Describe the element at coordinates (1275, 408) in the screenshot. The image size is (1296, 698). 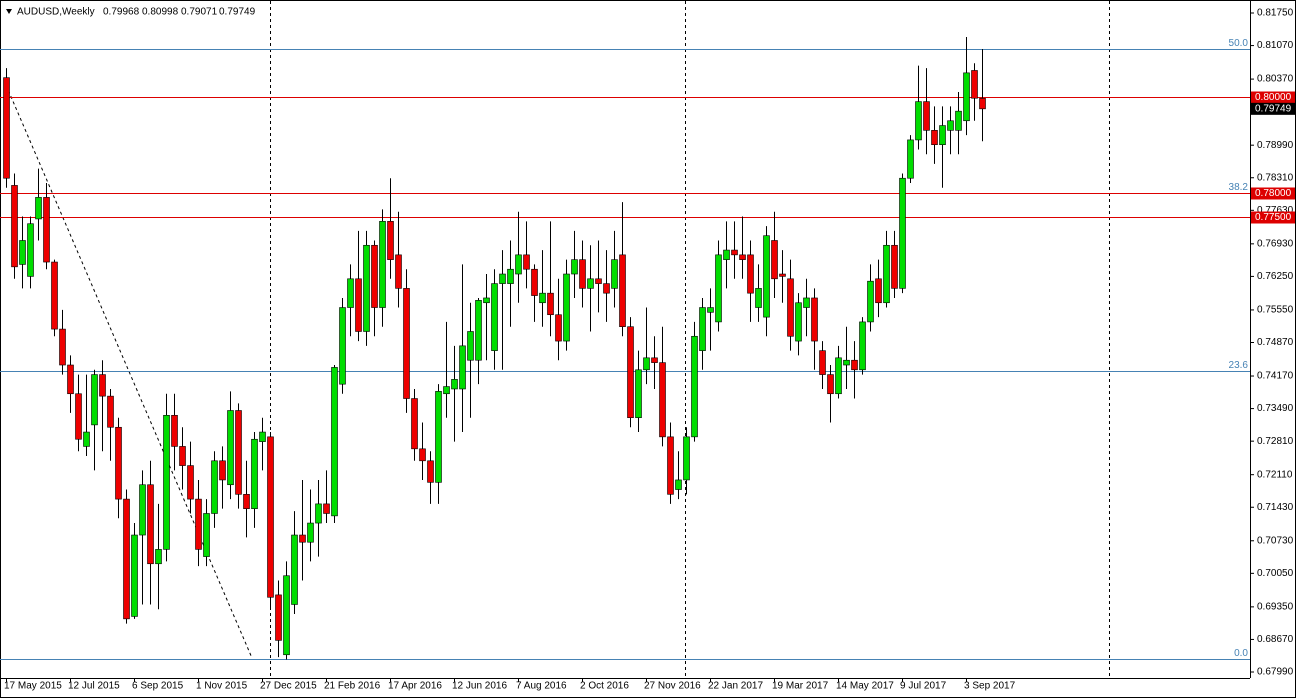
I see `y-tick-label: 0.73490` at that location.